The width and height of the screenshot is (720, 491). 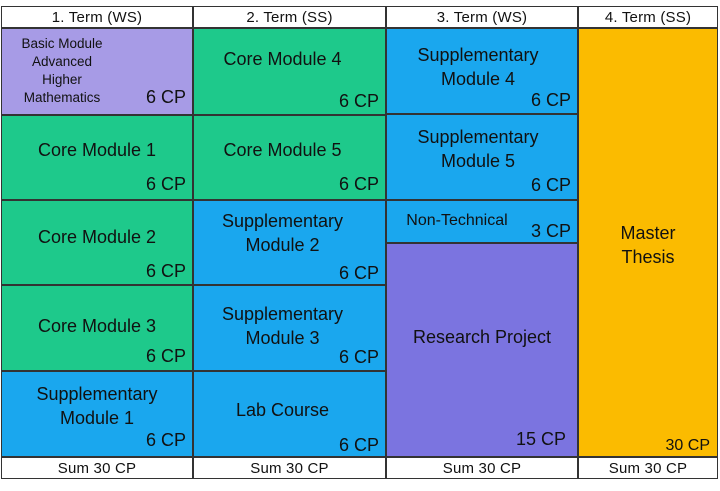 I want to click on module-cp: 3 CP, so click(x=550, y=231).